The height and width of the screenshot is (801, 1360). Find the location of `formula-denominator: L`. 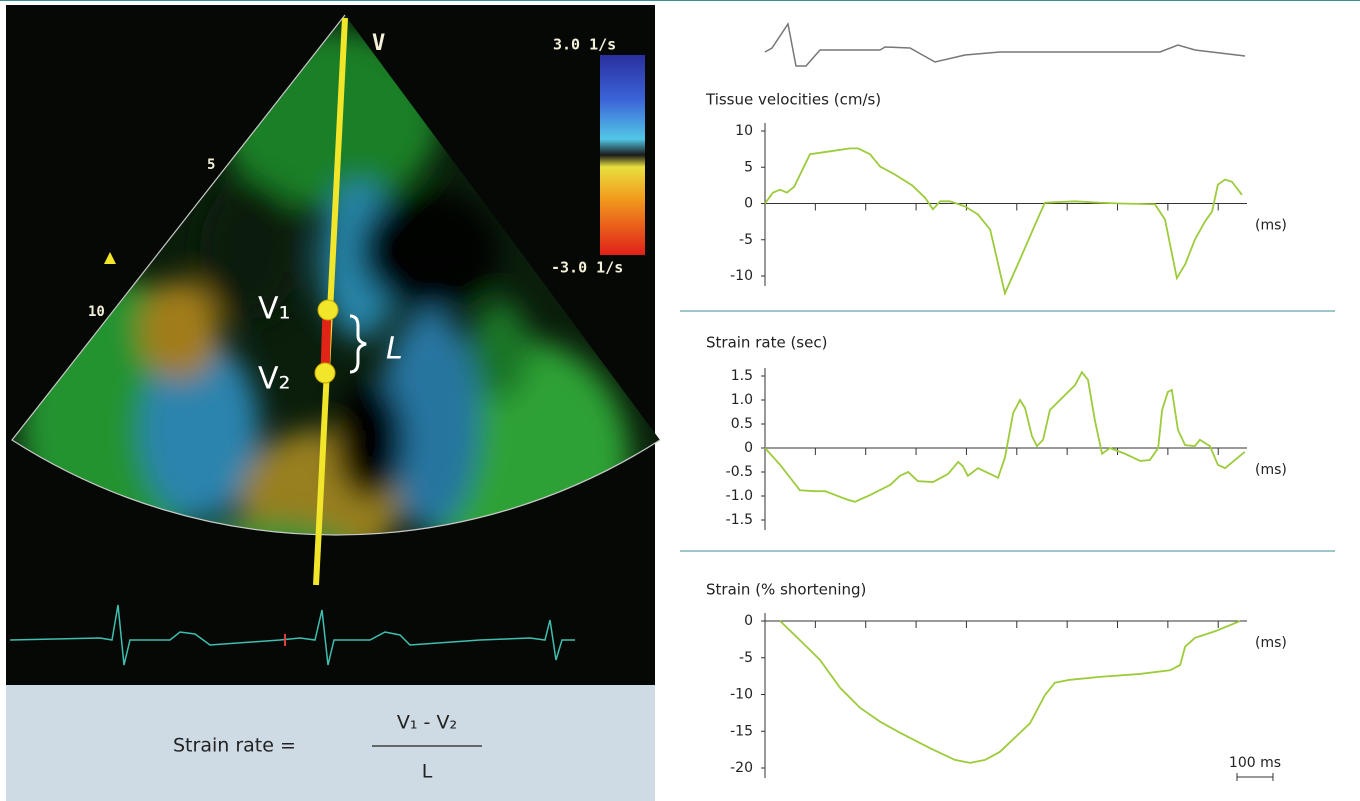

formula-denominator: L is located at coordinates (427, 772).